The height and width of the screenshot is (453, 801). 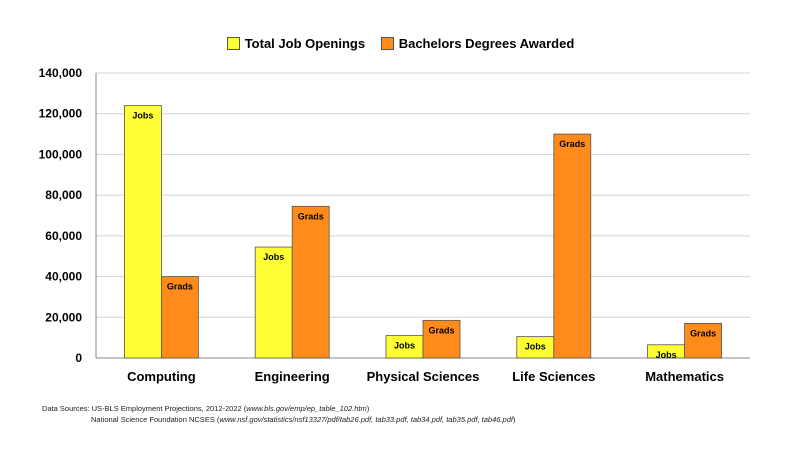 I want to click on legend-item-jobs: Total Job Openings, so click(x=296, y=43).